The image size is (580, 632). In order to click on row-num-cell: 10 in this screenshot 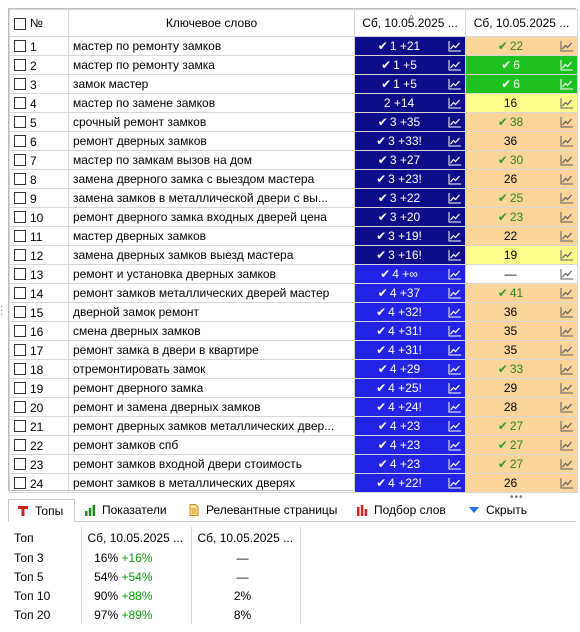, I will do `click(39, 217)`.